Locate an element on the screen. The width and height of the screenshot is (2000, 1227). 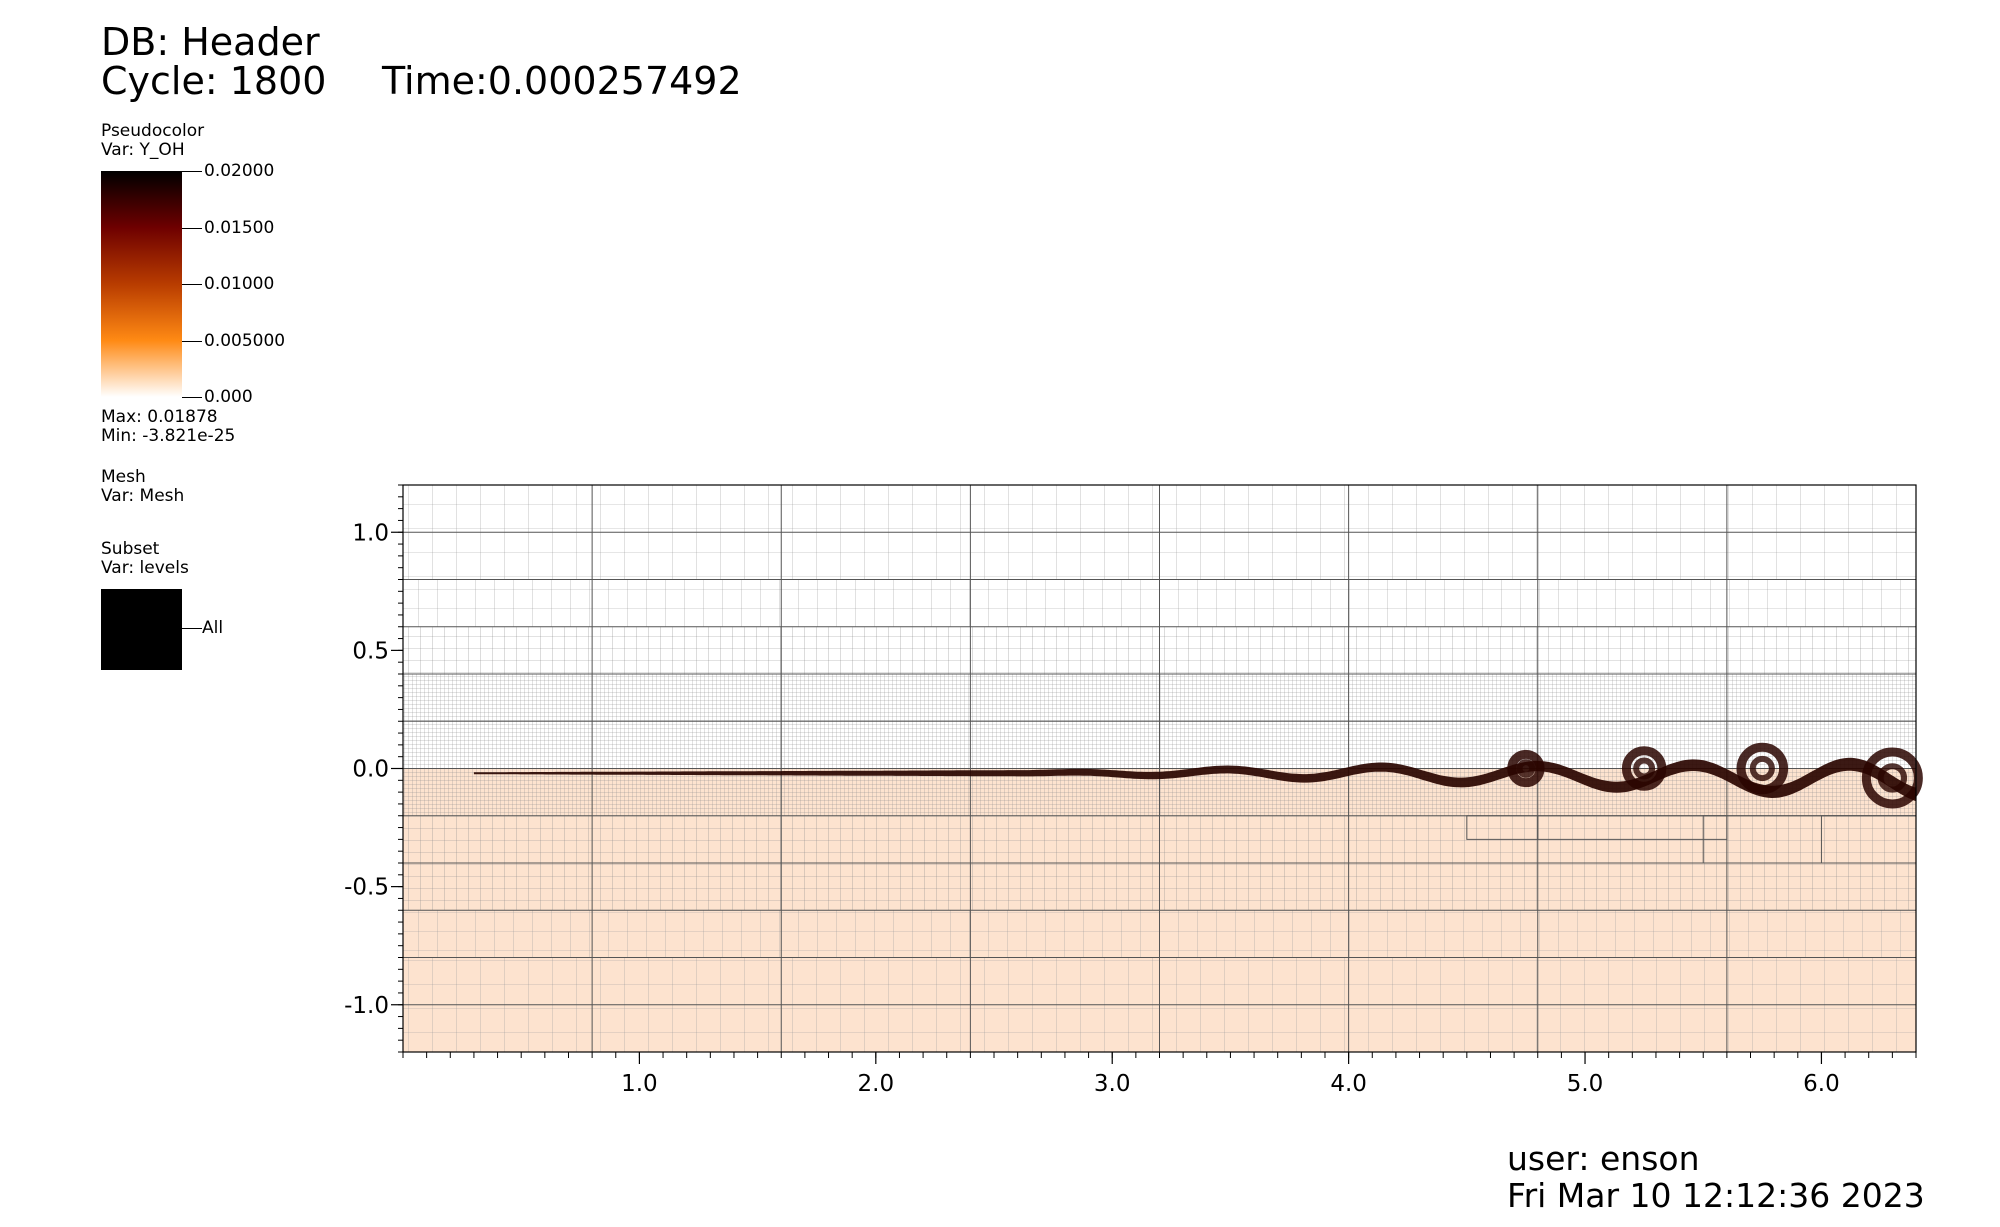
subset-tick is located at coordinates (192, 628).